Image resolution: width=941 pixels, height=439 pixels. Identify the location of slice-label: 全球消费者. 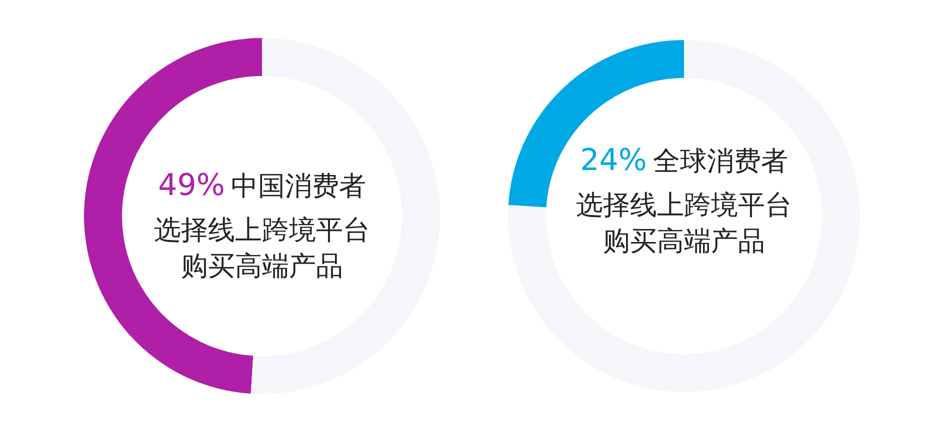
(720, 161).